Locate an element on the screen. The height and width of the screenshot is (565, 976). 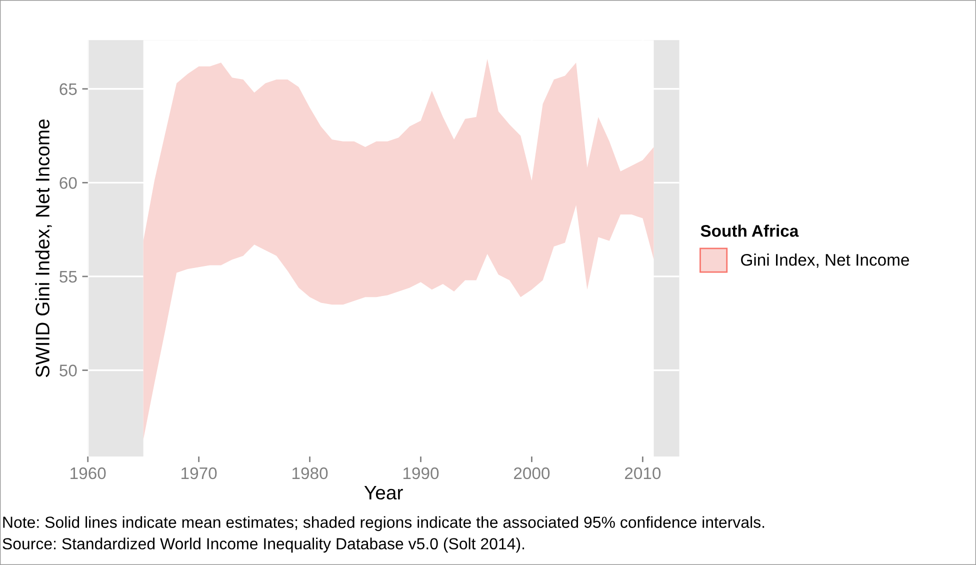
text: Note: Solid lines indicate mean estimates; shaded regions indicate the associated 95% confidence intervals. is located at coordinates (383, 524).